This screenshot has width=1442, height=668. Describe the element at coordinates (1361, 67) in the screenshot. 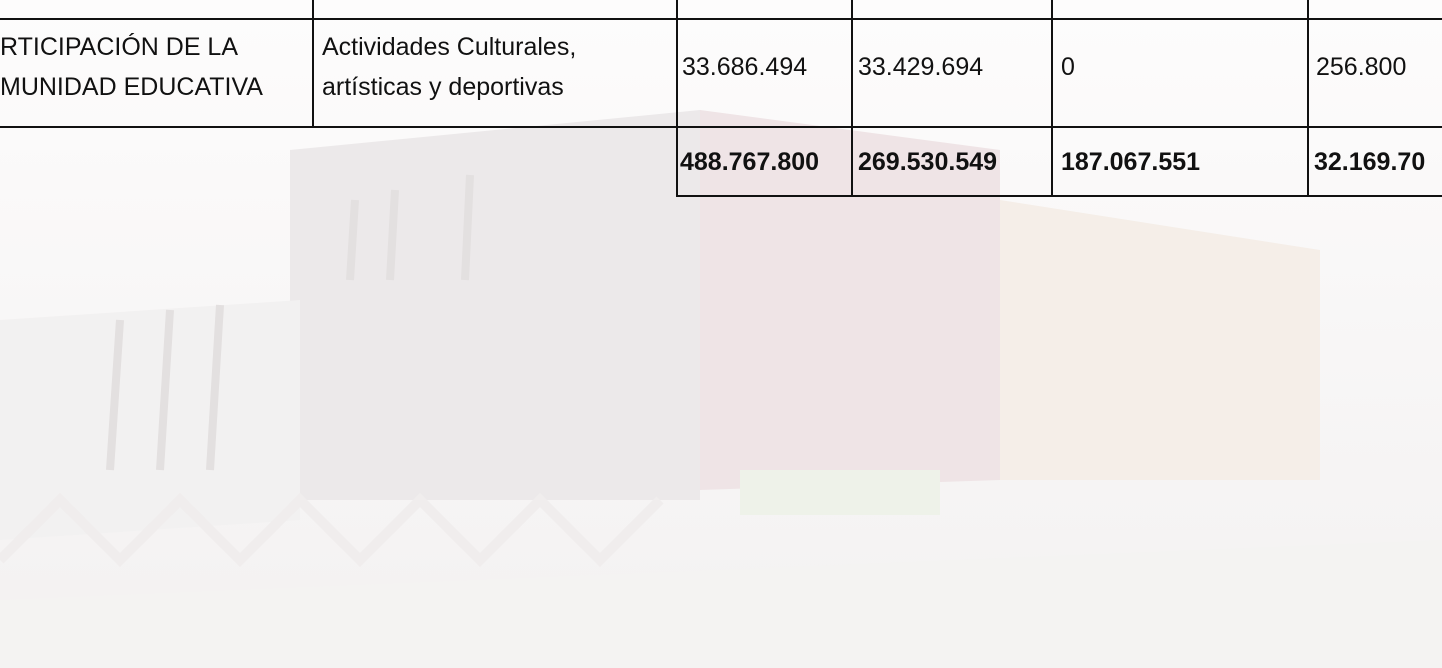

I see `amount: 256.800` at that location.